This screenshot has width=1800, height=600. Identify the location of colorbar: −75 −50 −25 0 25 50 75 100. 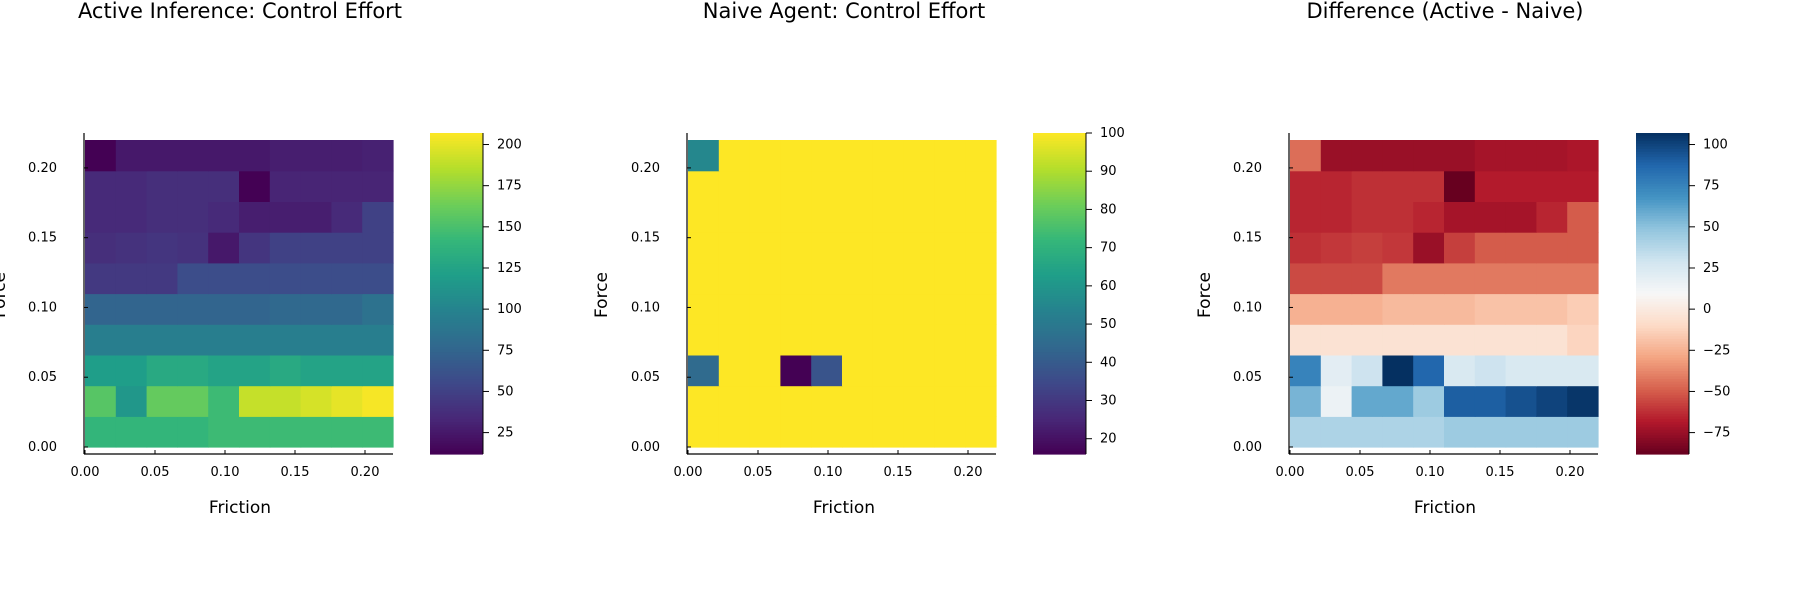
(1683, 294).